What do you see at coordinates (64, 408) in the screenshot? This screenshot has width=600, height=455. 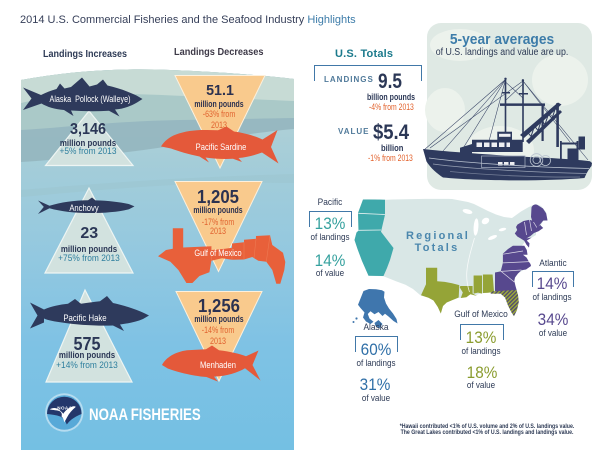 I see `svg-text: NOAA` at bounding box center [64, 408].